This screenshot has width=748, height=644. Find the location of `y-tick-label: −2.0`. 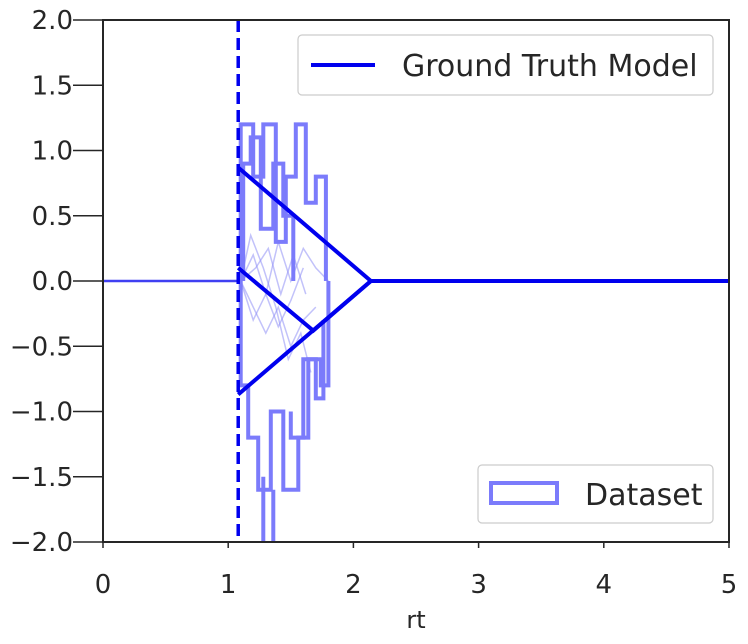

y-tick-label: −2.0 is located at coordinates (41, 543).